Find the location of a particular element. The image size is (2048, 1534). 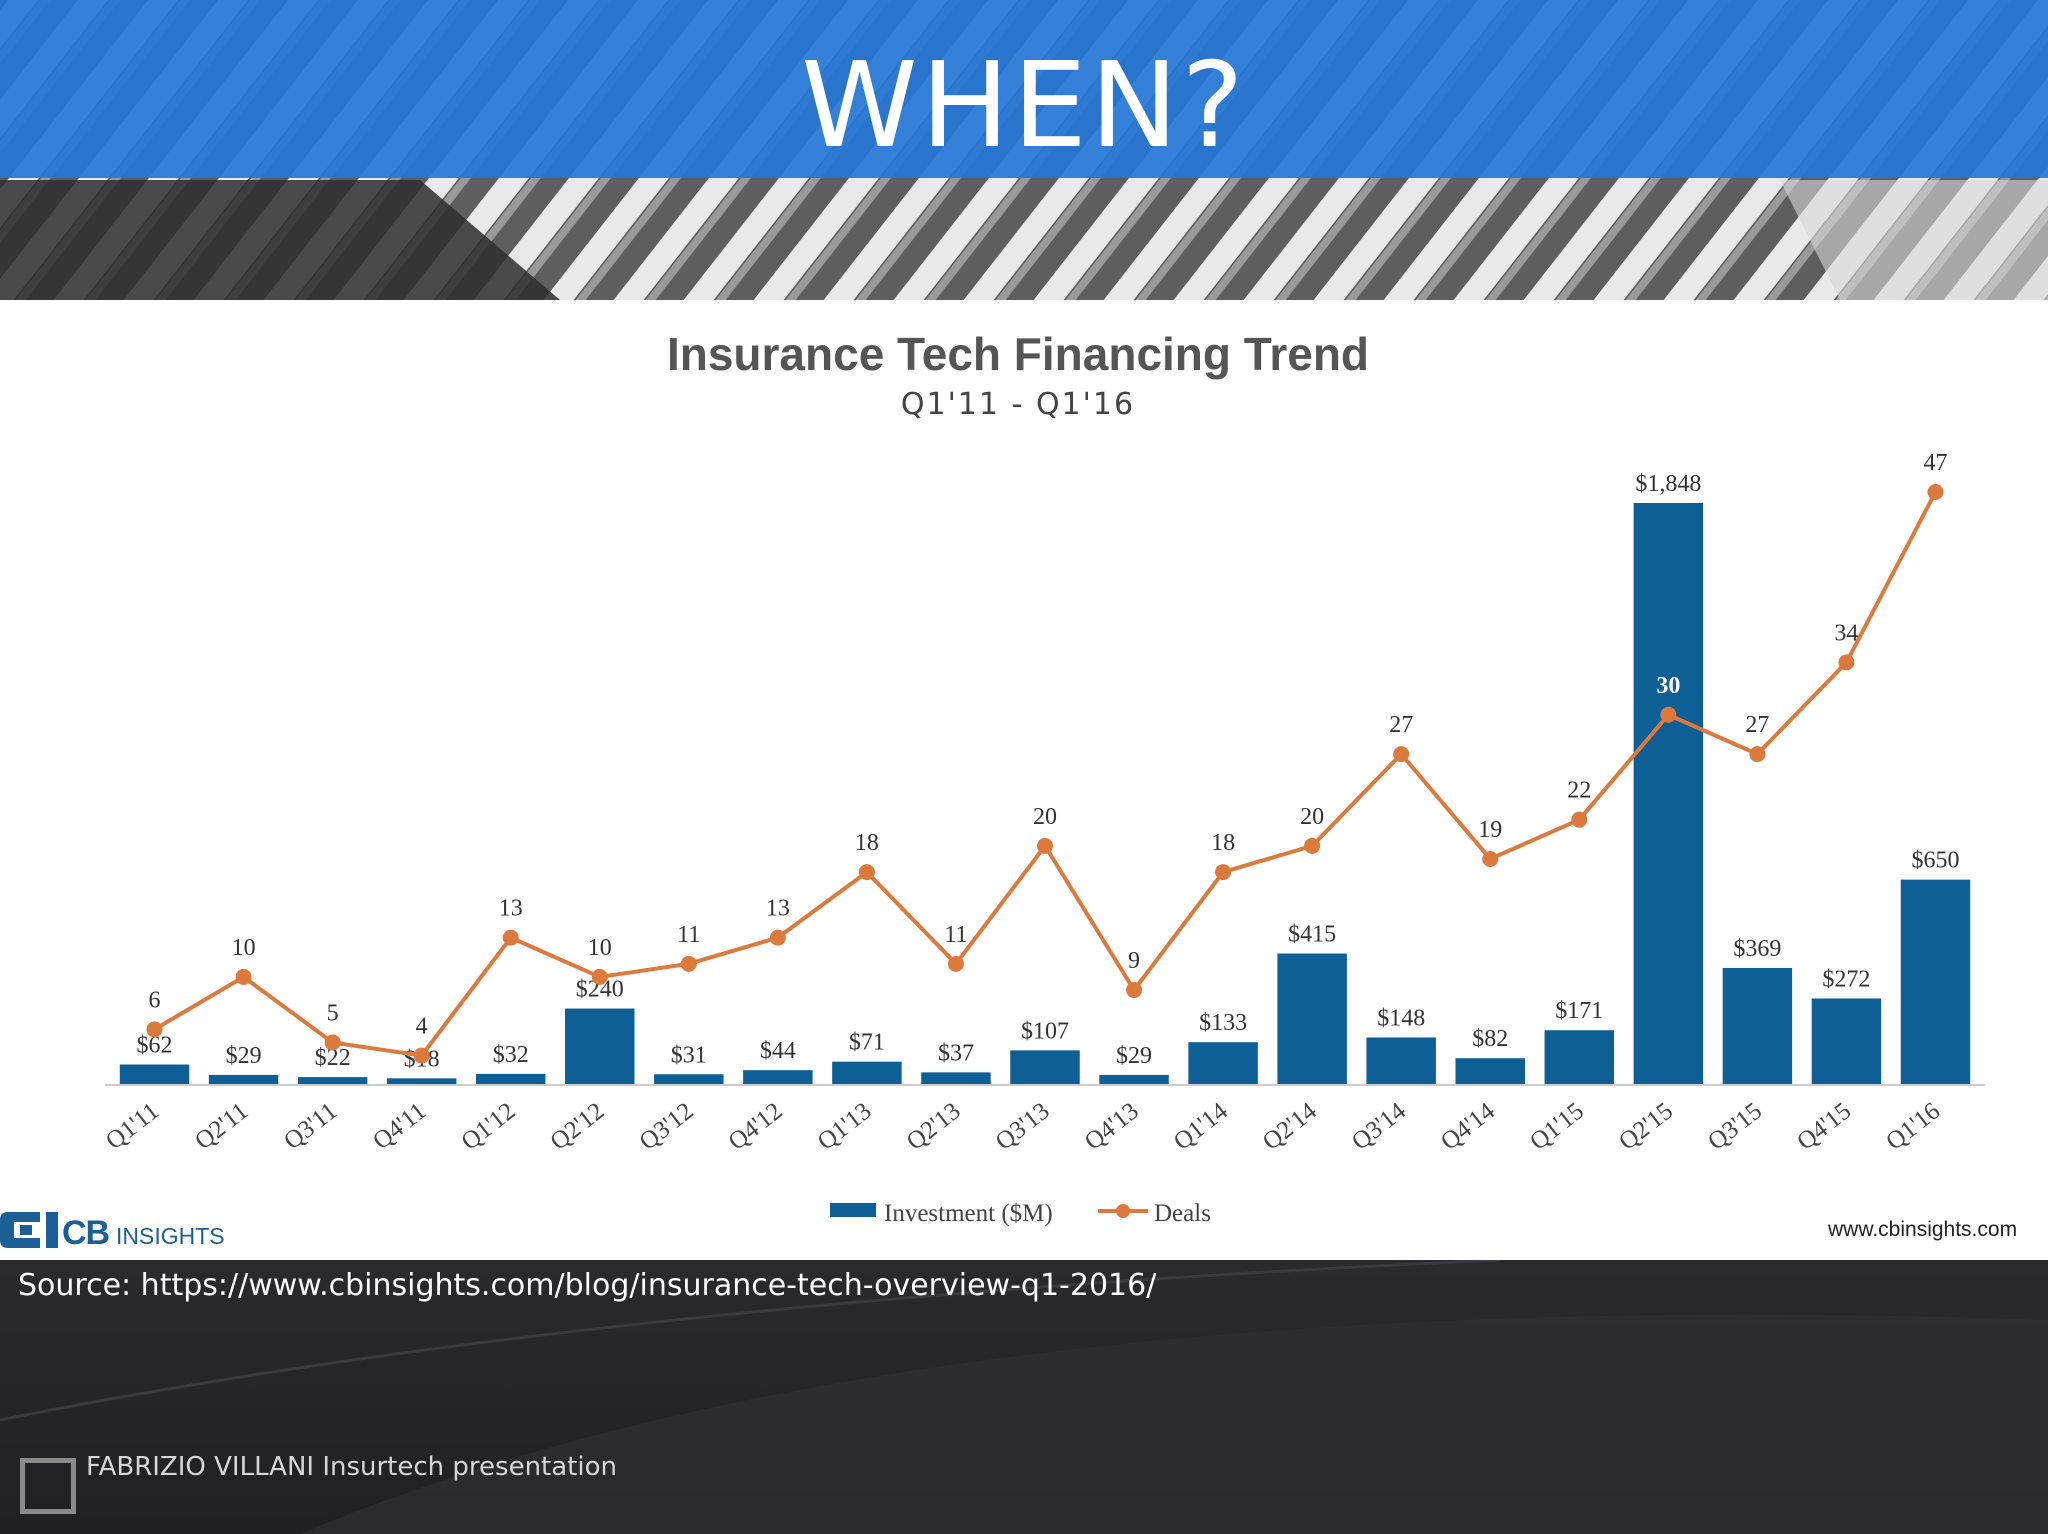

x-tick-label: Q3'15 is located at coordinates (1735, 1126).